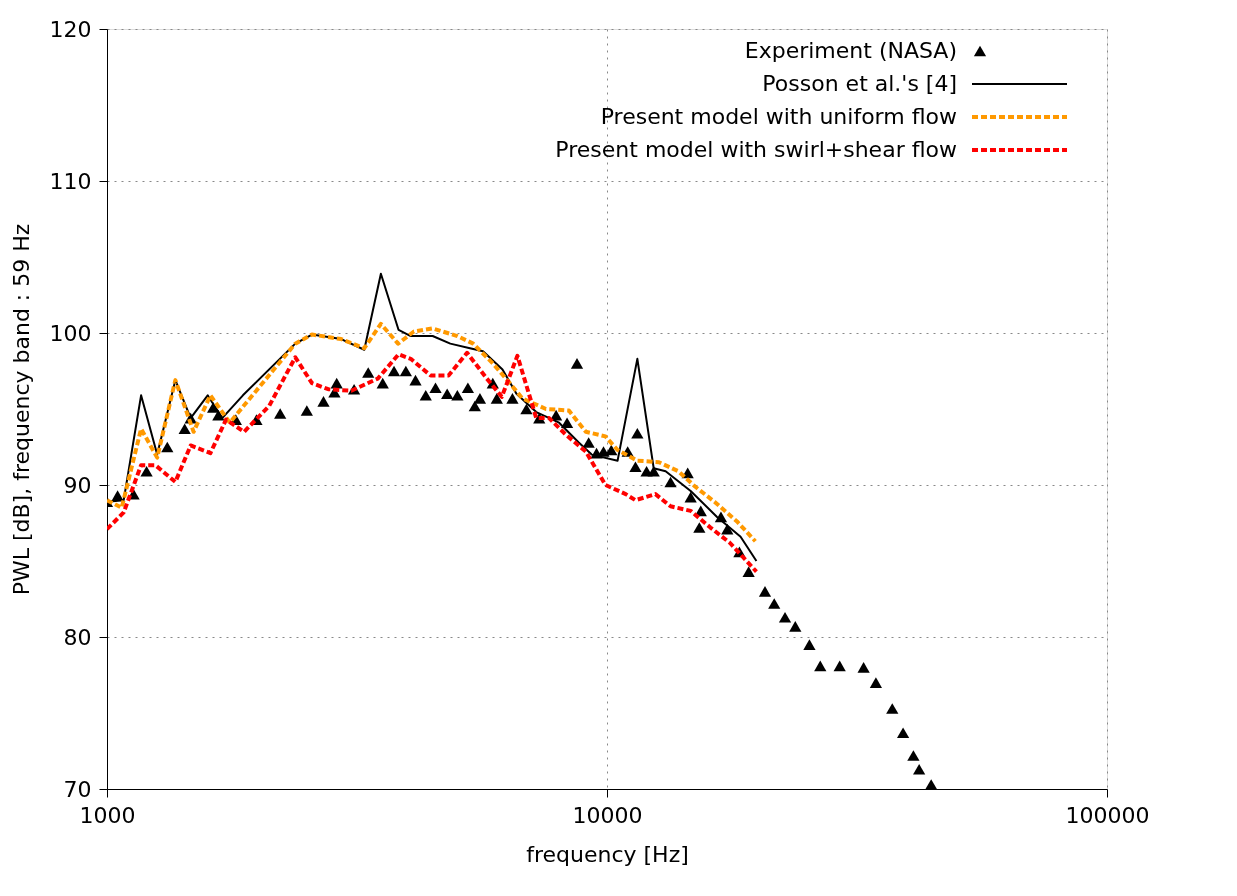 The image size is (1237, 896). What do you see at coordinates (1107, 815) in the screenshot?
I see `x-tick-label: 100000` at bounding box center [1107, 815].